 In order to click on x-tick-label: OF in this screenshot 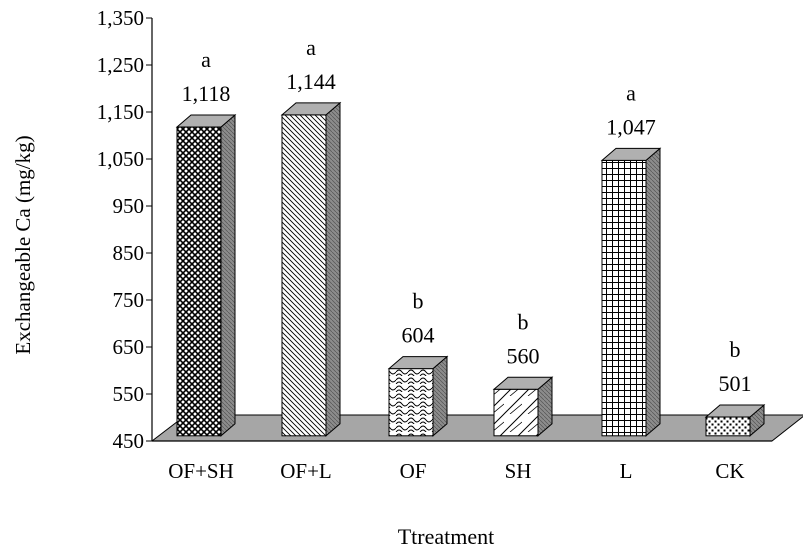, I will do `click(413, 471)`.